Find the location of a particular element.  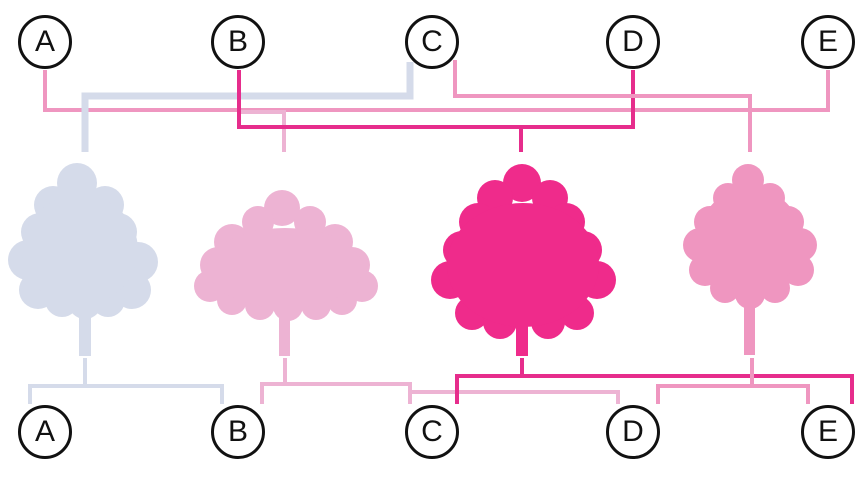

label-top-e: E is located at coordinates (828, 42).